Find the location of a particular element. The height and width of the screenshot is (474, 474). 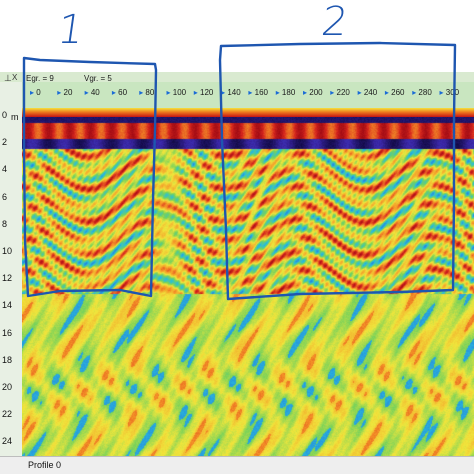

distance-tick-label: ▸ 100 is located at coordinates (177, 92).